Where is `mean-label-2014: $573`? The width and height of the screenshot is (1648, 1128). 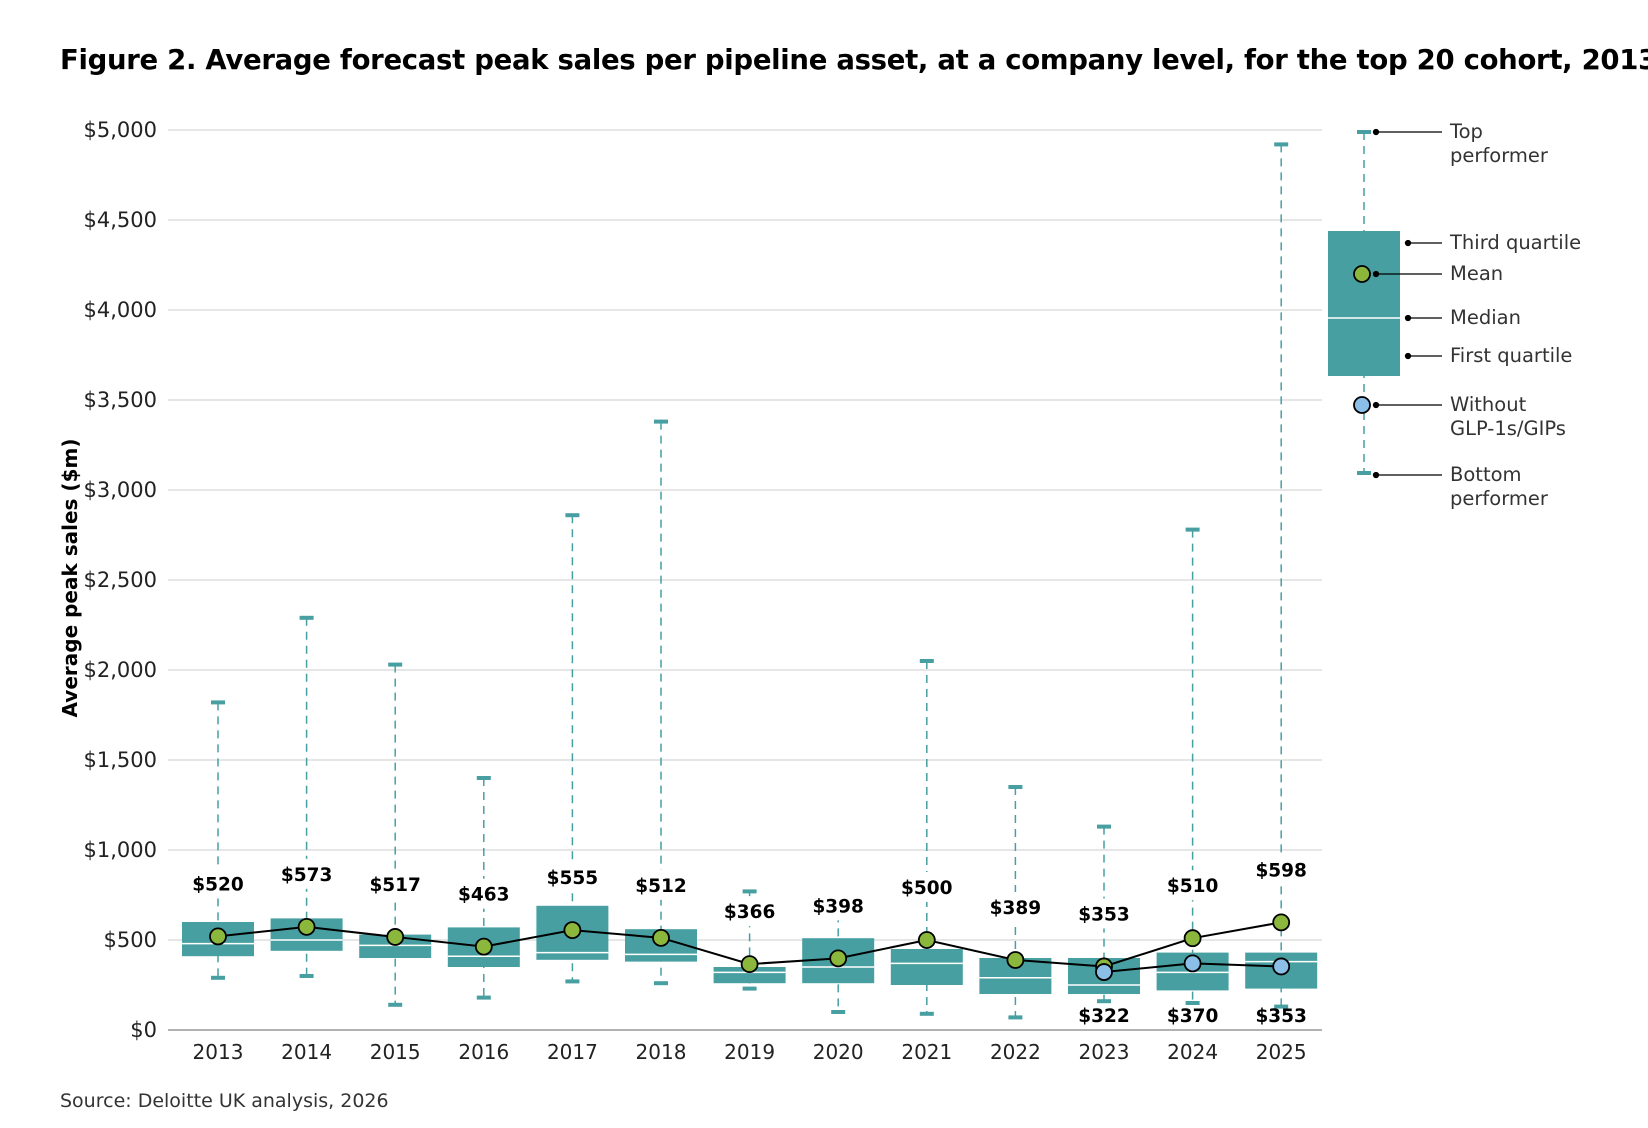 mean-label-2014: $573 is located at coordinates (307, 875).